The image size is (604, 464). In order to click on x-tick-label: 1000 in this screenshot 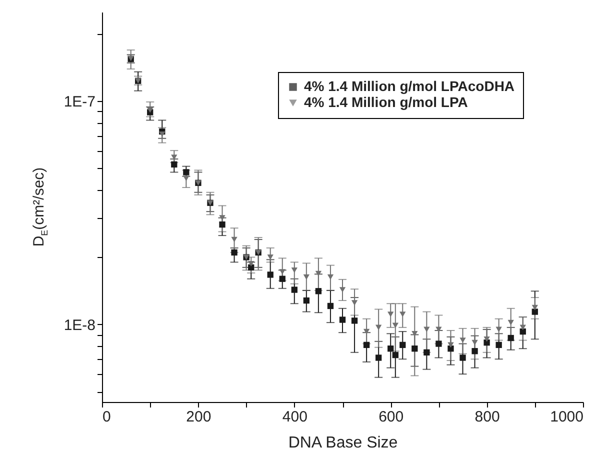, I will do `click(567, 417)`.